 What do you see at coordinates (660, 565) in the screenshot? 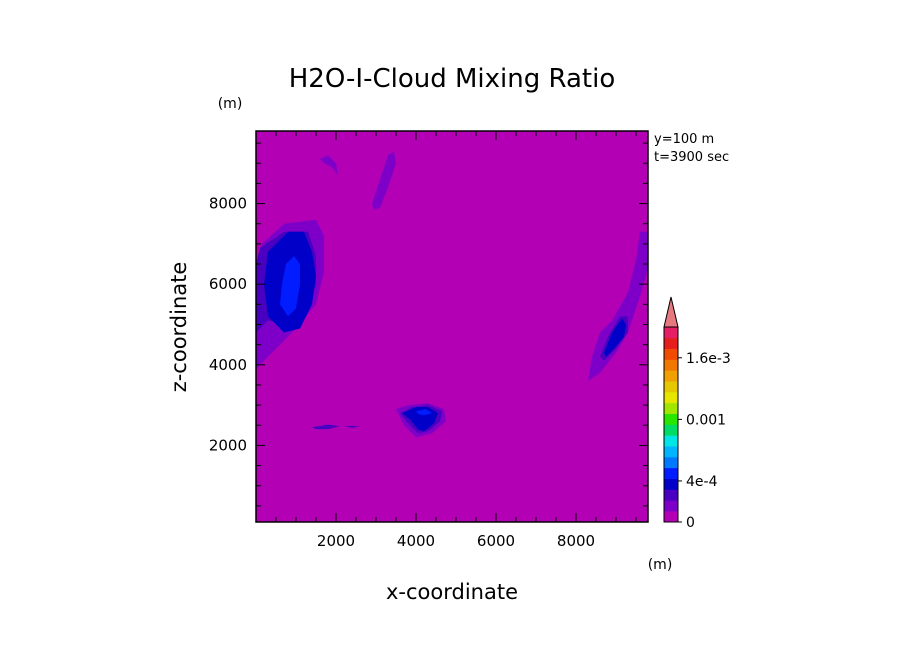
I see `x-unit-label: (m)` at bounding box center [660, 565].